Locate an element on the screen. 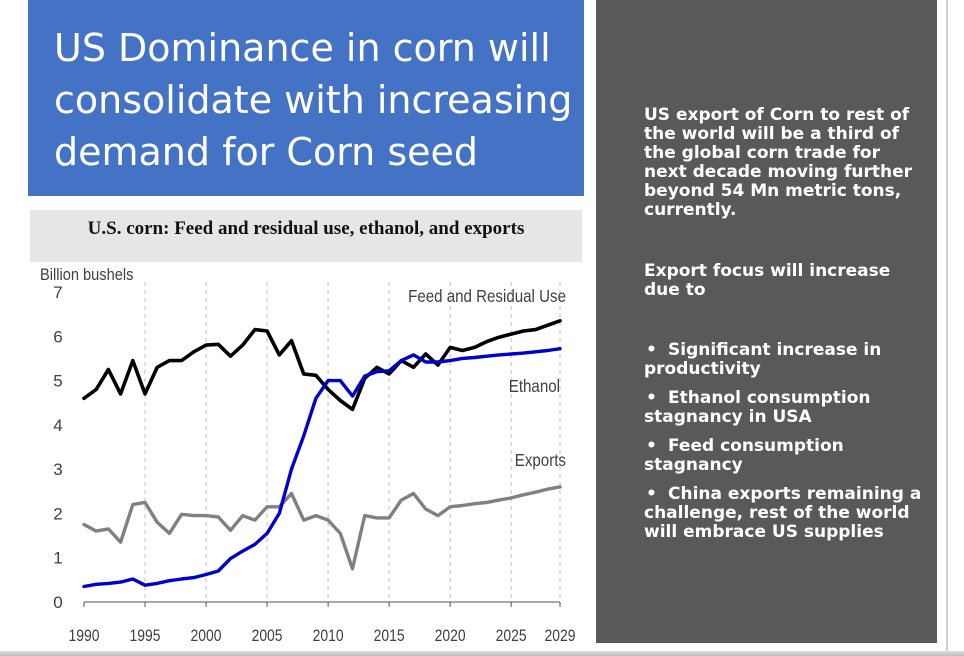  y-tick-label: 6 is located at coordinates (57, 336).